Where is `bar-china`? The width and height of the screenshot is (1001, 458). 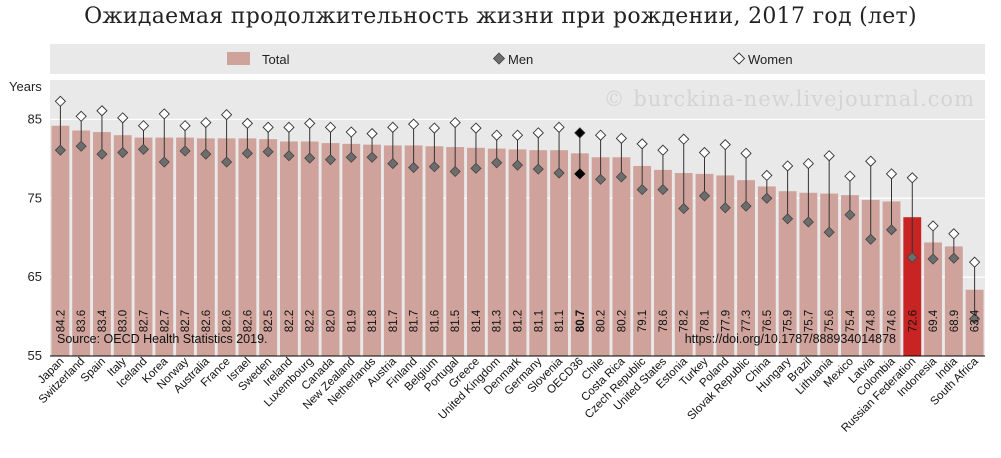
bar-china is located at coordinates (766, 271).